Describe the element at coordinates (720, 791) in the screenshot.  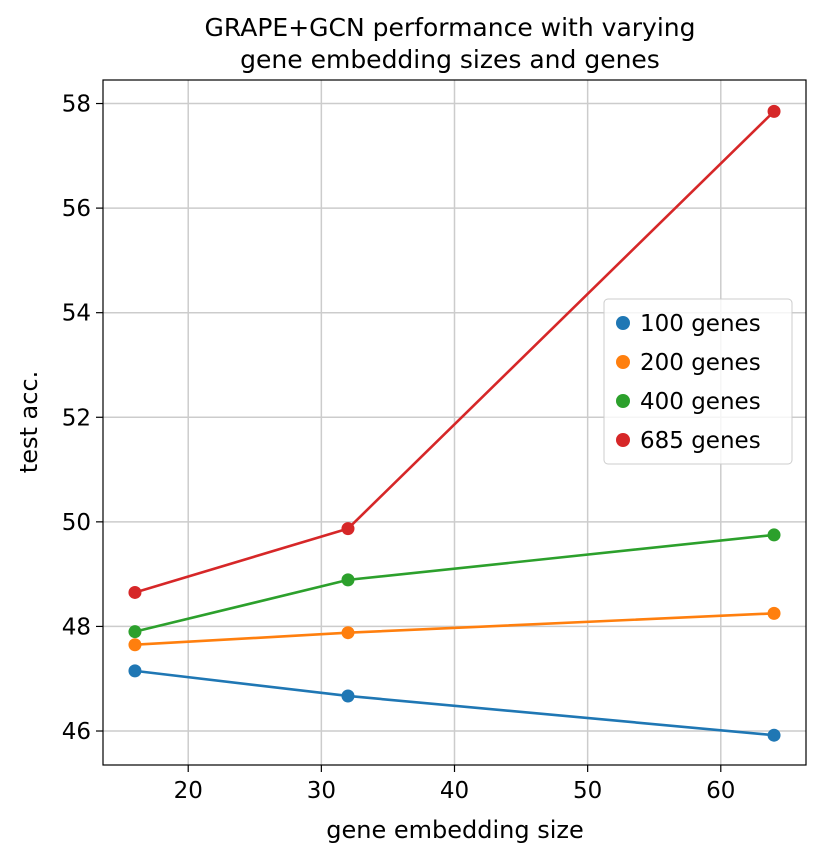
I see `x-tick-label: 60` at that location.